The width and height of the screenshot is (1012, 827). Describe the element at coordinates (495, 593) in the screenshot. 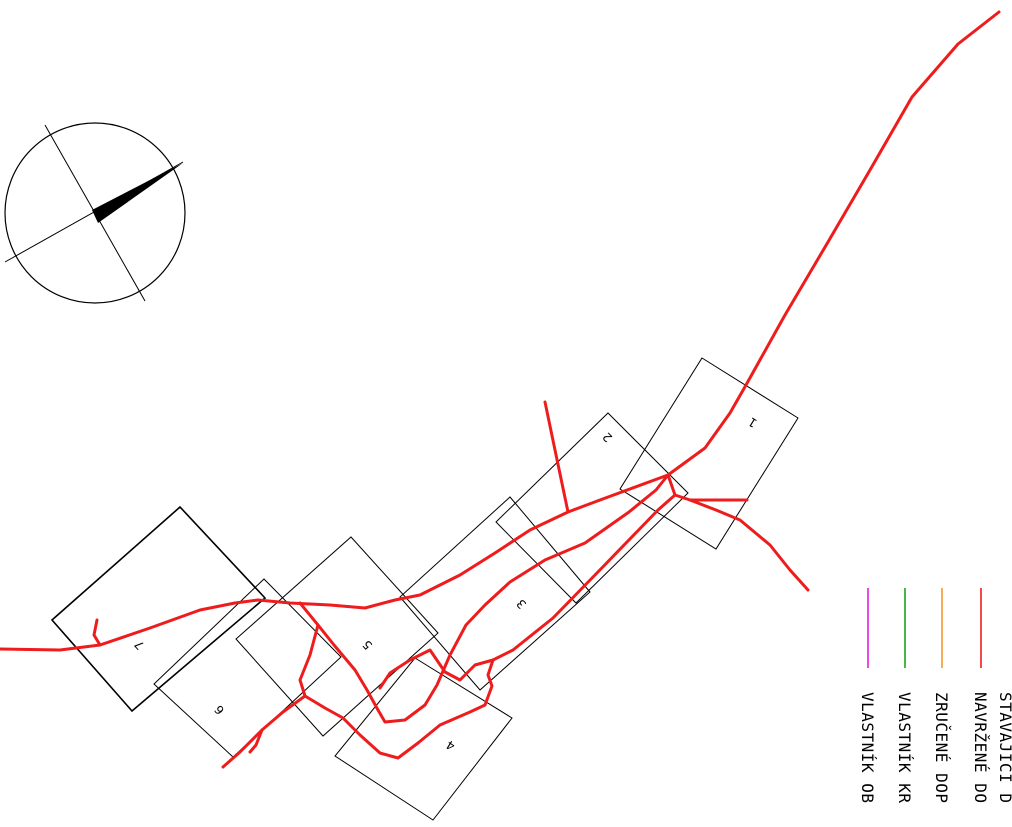

I see `sheet-frame-3: 3` at that location.